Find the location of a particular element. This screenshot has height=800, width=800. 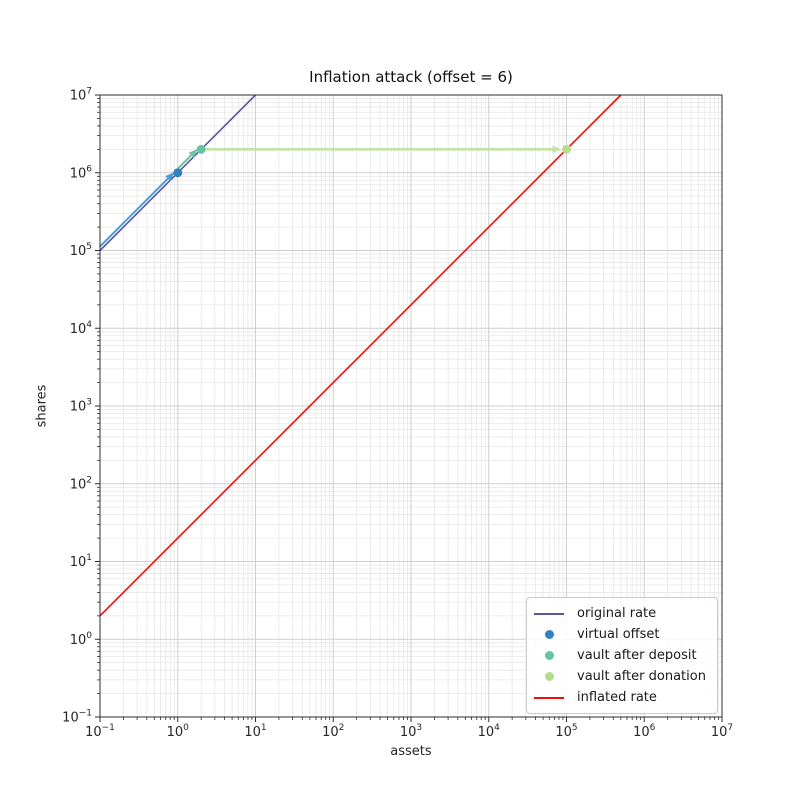

chart-title: Inflation attack (offset = 6) is located at coordinates (411, 77).